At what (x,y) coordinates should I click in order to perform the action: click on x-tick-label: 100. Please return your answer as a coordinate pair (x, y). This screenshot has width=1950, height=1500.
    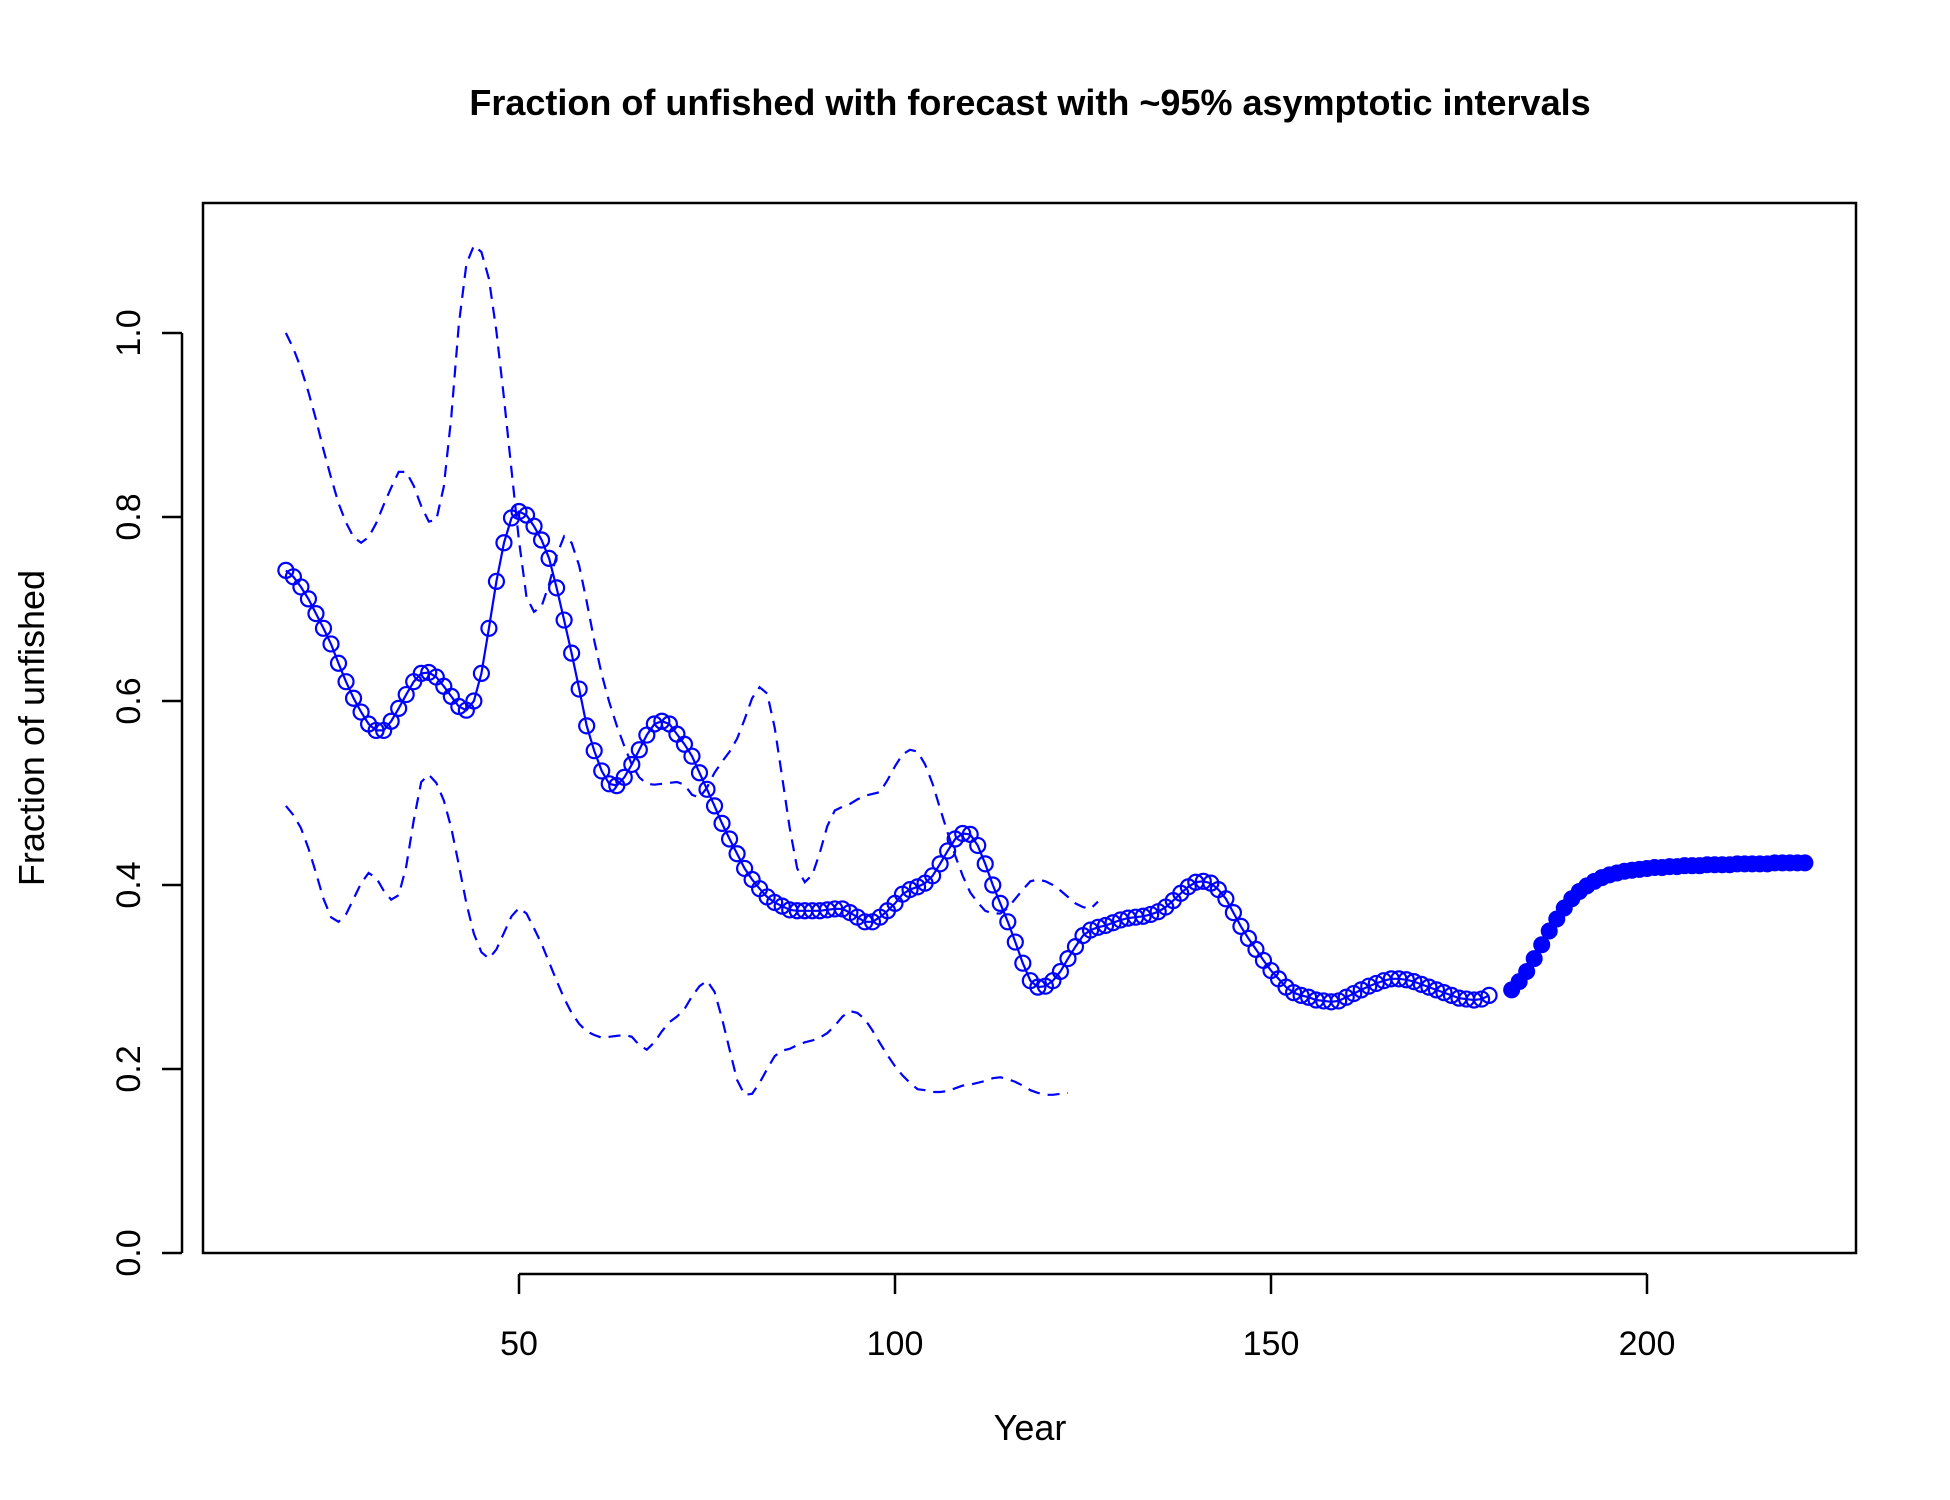
    Looking at the image, I should click on (895, 1344).